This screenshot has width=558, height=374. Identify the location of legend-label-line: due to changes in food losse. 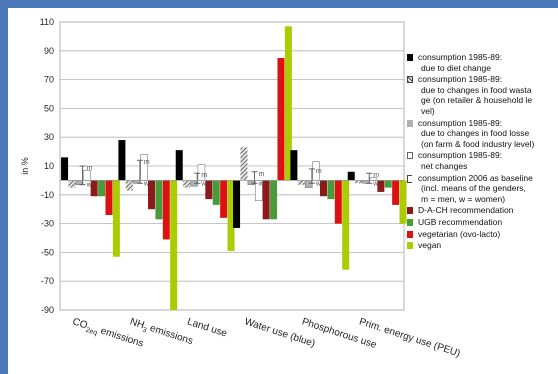
(475, 133).